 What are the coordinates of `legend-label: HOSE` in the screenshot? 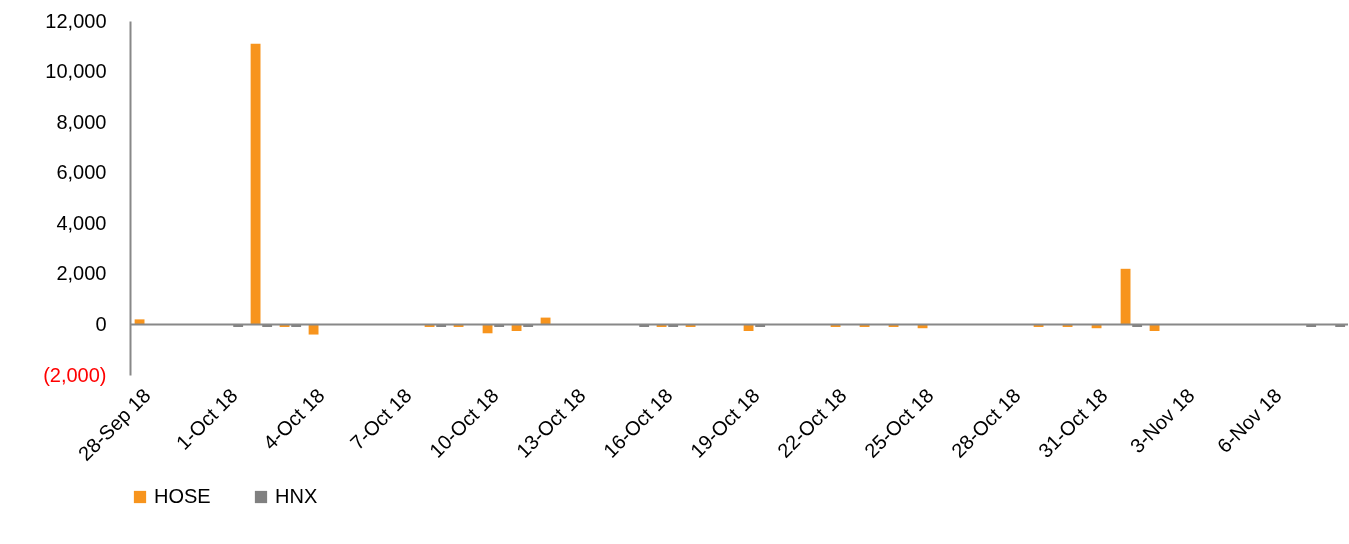 It's located at (182, 496).